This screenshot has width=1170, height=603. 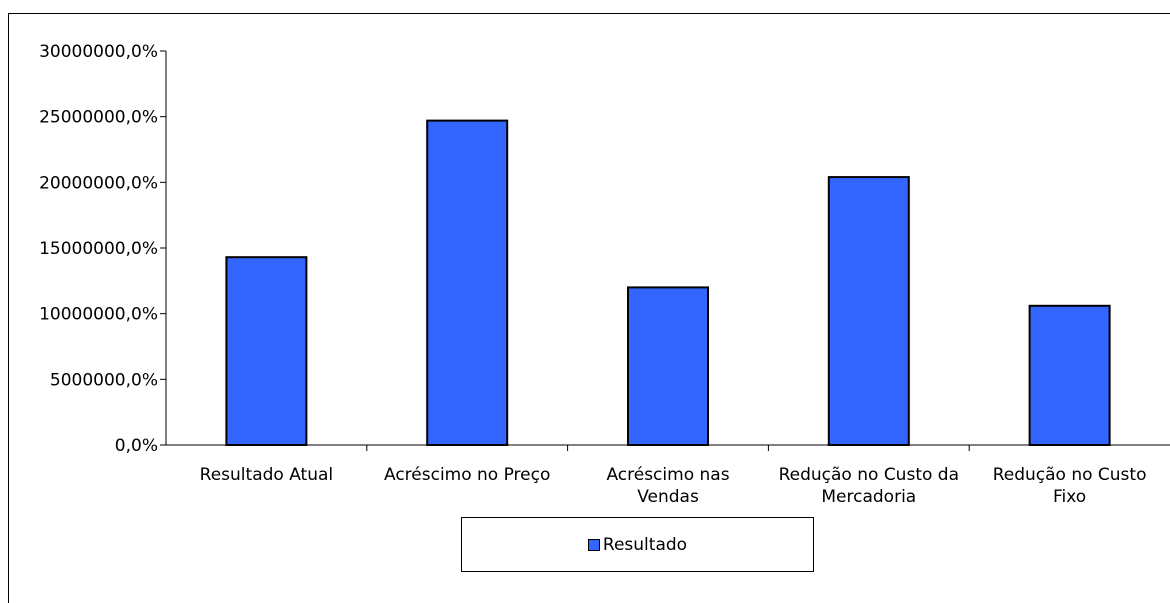 What do you see at coordinates (593, 544) in the screenshot?
I see `legend-swatch` at bounding box center [593, 544].